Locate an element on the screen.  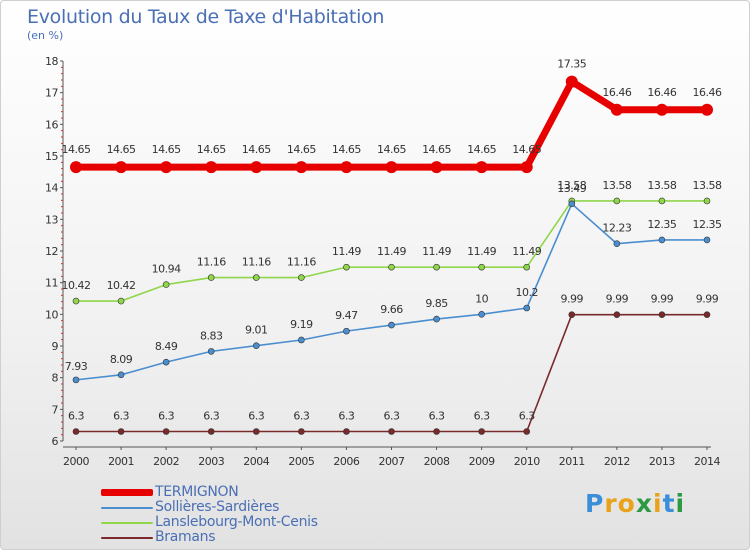
data-label: 8.09 is located at coordinates (121, 359).